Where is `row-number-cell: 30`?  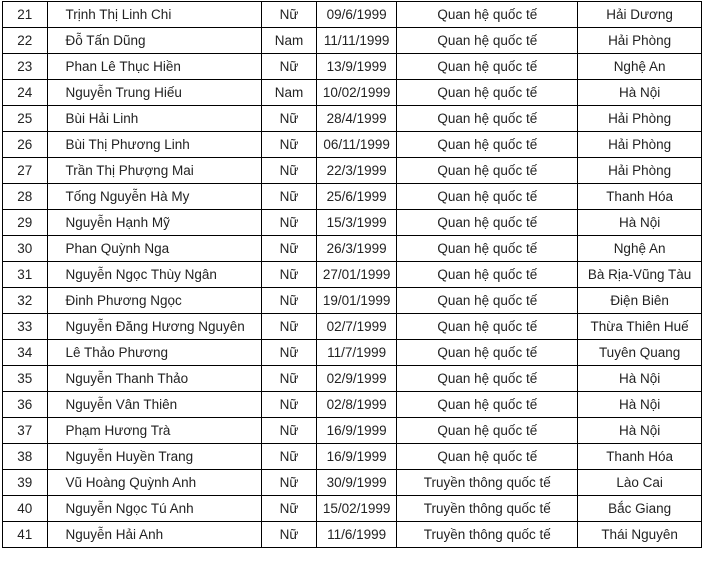 row-number-cell: 30 is located at coordinates (25, 248).